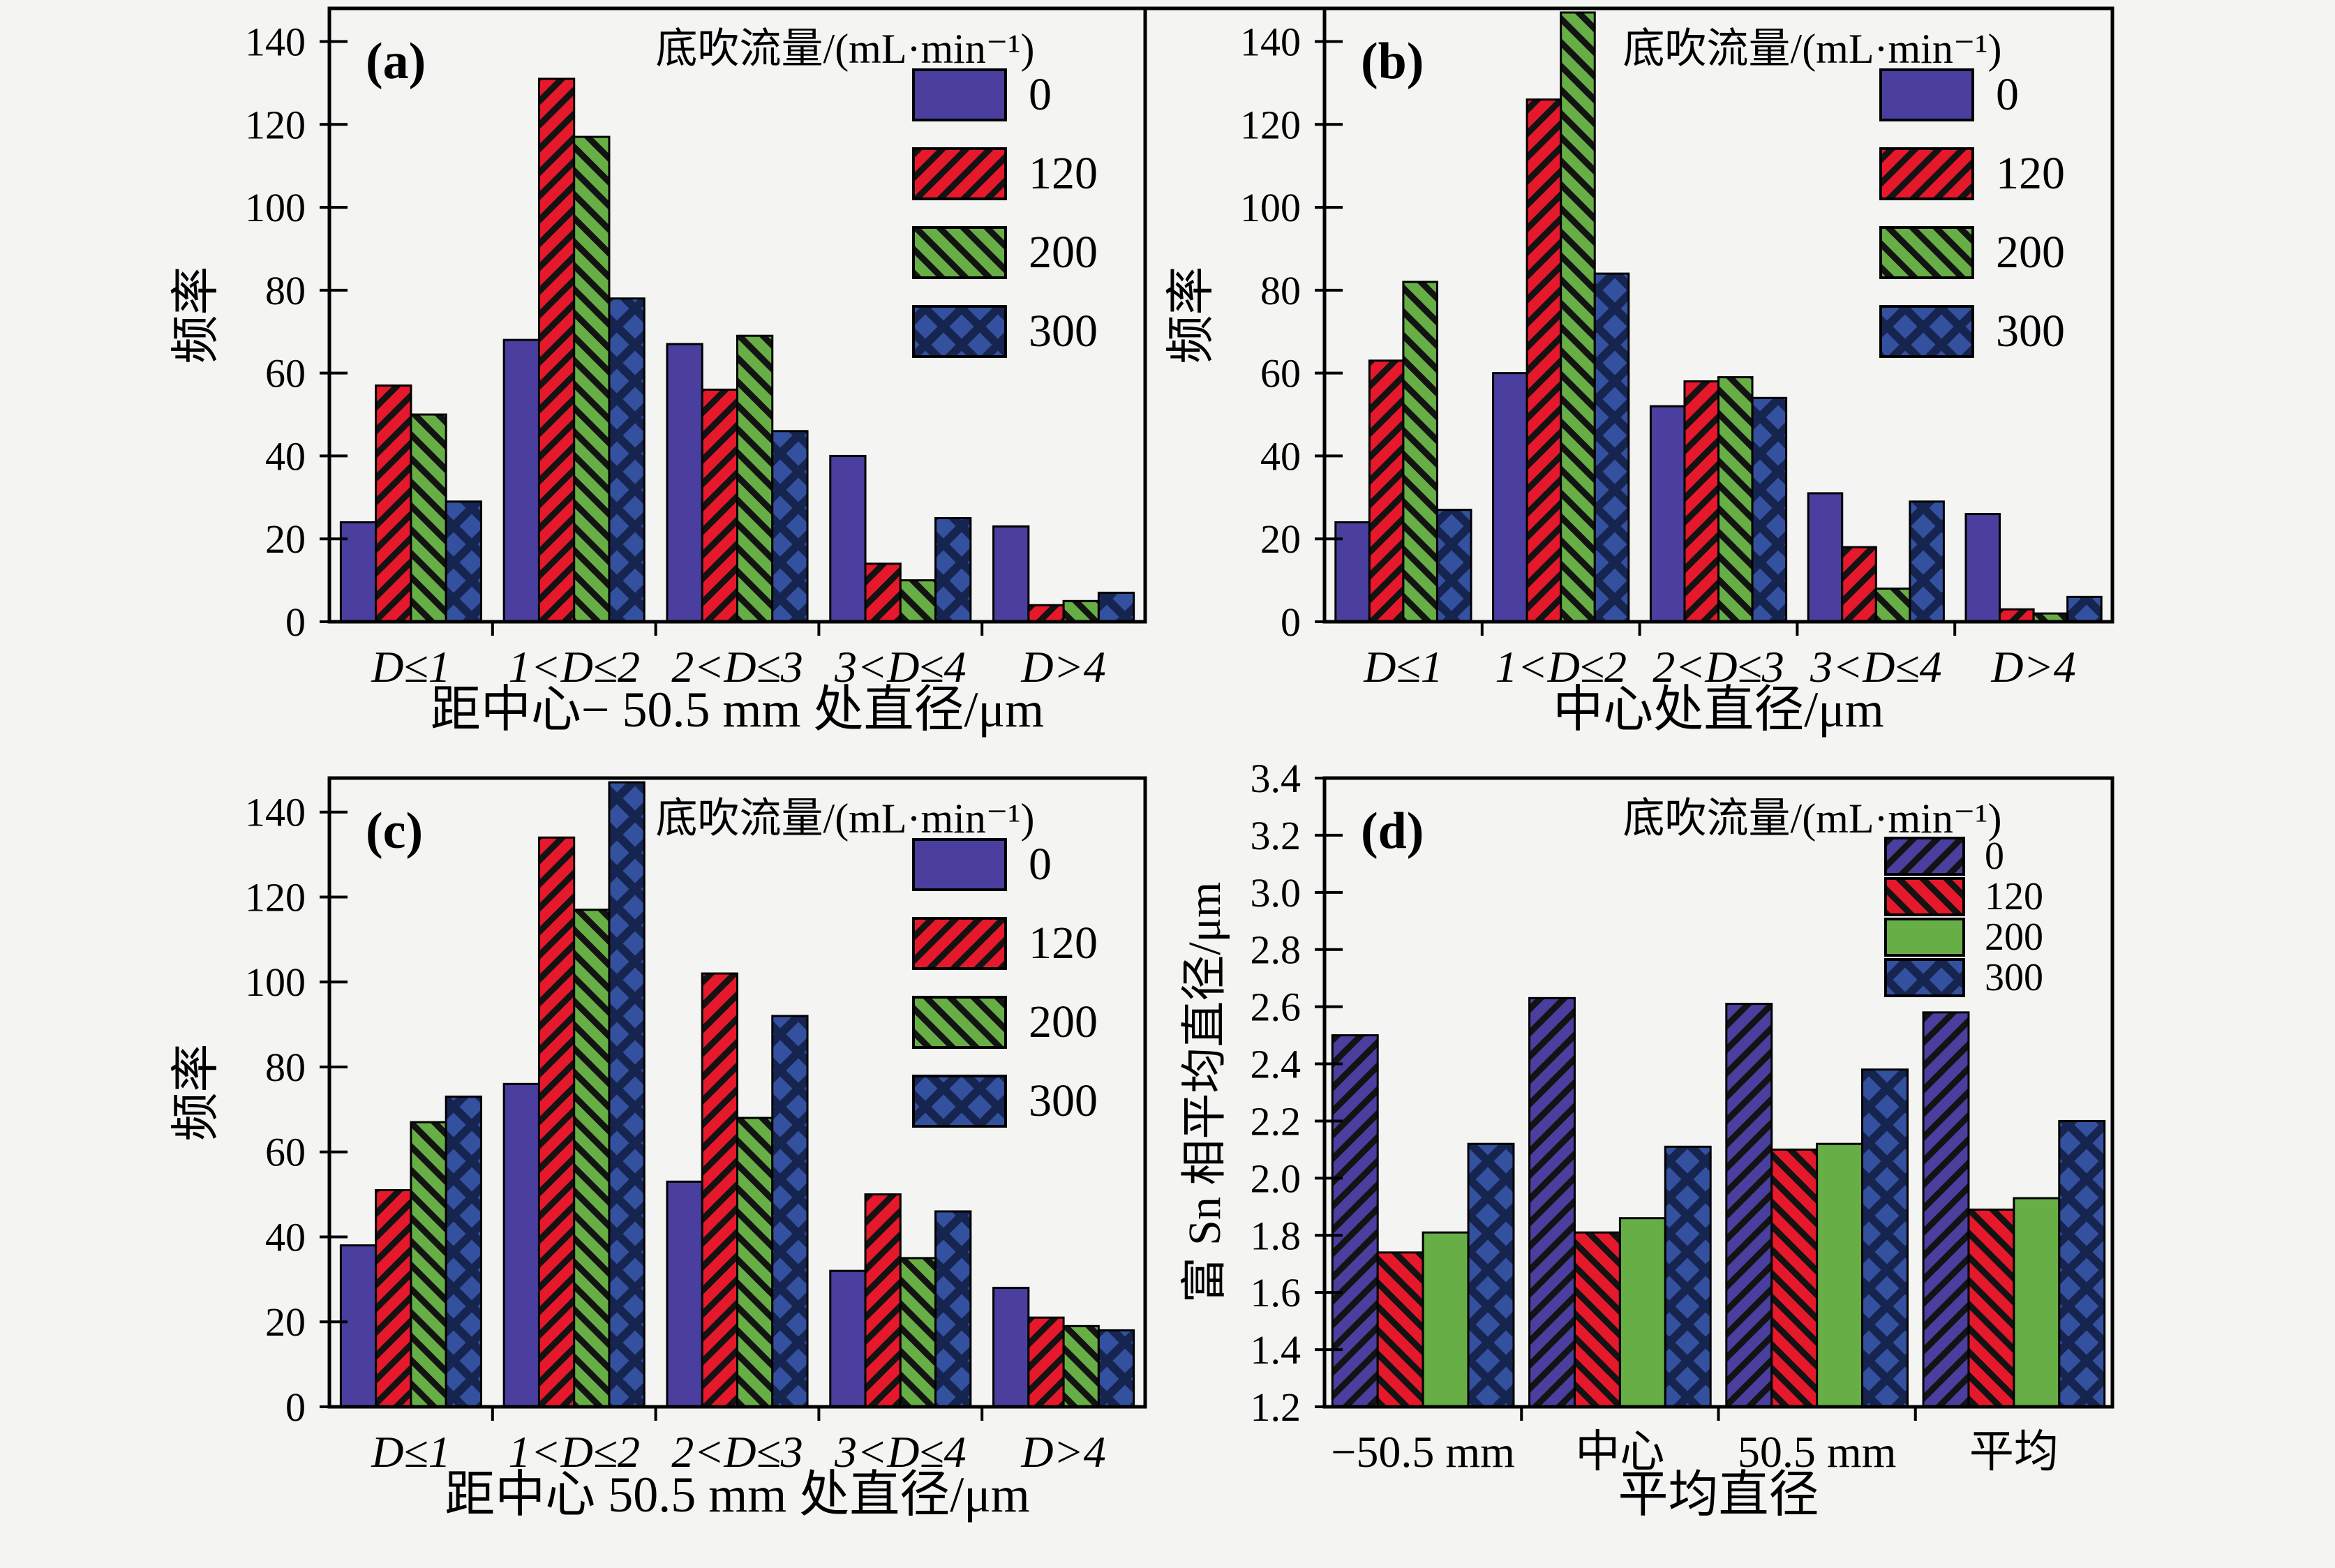 The height and width of the screenshot is (1568, 2335). Describe the element at coordinates (1276, 950) in the screenshot. I see `y-tick-label: 2.8` at that location.